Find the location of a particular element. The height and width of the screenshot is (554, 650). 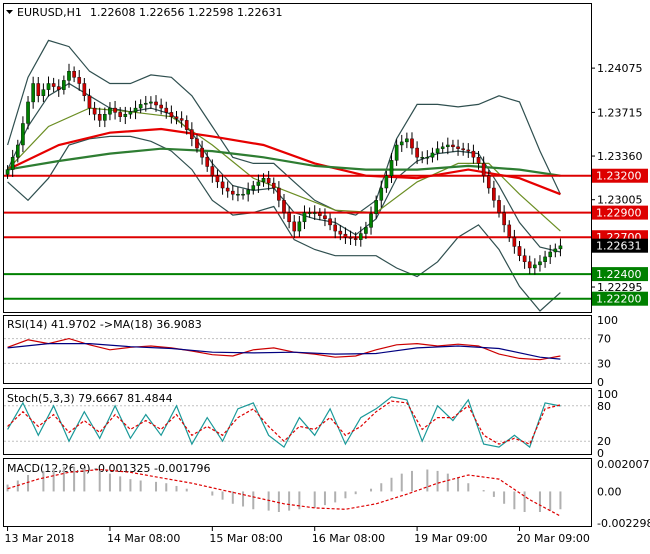

stoch-tick-label: 0 is located at coordinates (600, 453).